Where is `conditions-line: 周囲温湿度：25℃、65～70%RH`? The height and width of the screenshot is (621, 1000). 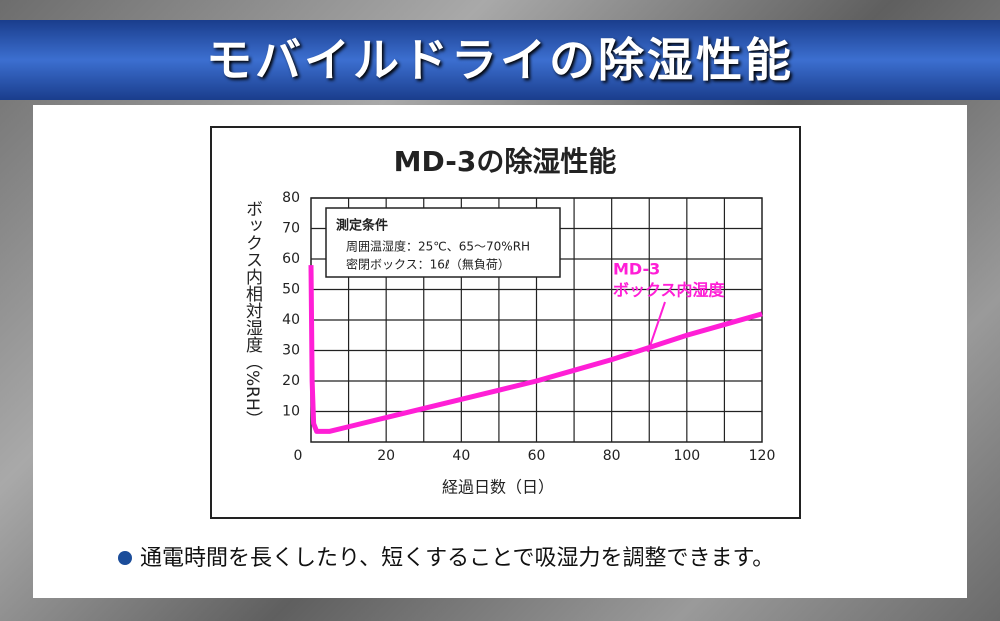
conditions-line: 周囲温湿度：25℃、65～70%RH is located at coordinates (438, 246).